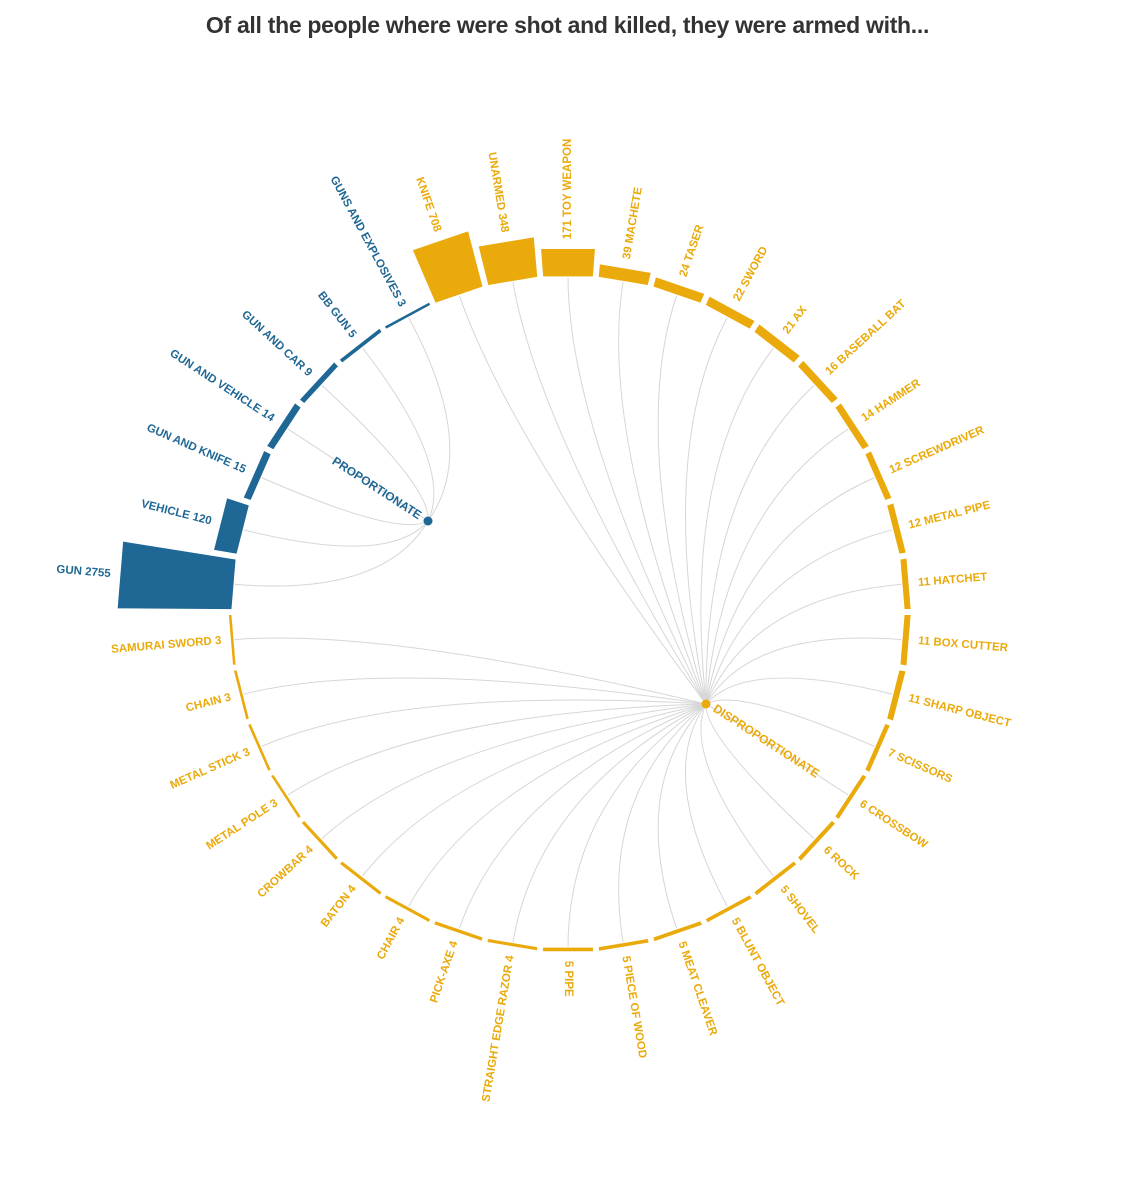 The width and height of the screenshot is (1135, 1182). I want to click on label-gun-and-knife: GUN AND KNIFE 15, so click(196, 449).